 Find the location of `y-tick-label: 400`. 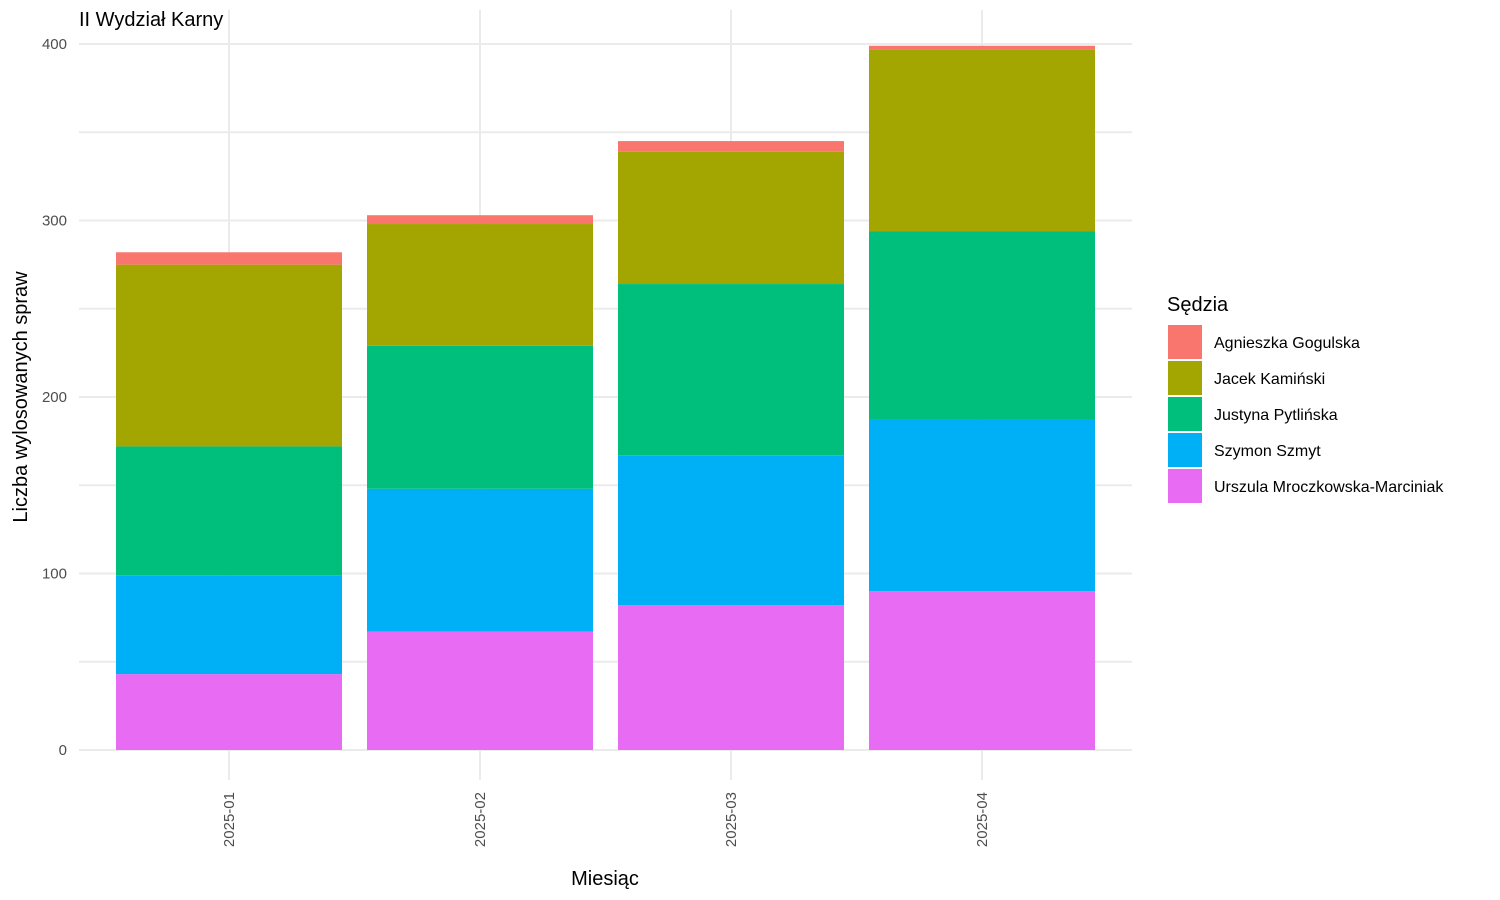

y-tick-label: 400 is located at coordinates (54, 44).